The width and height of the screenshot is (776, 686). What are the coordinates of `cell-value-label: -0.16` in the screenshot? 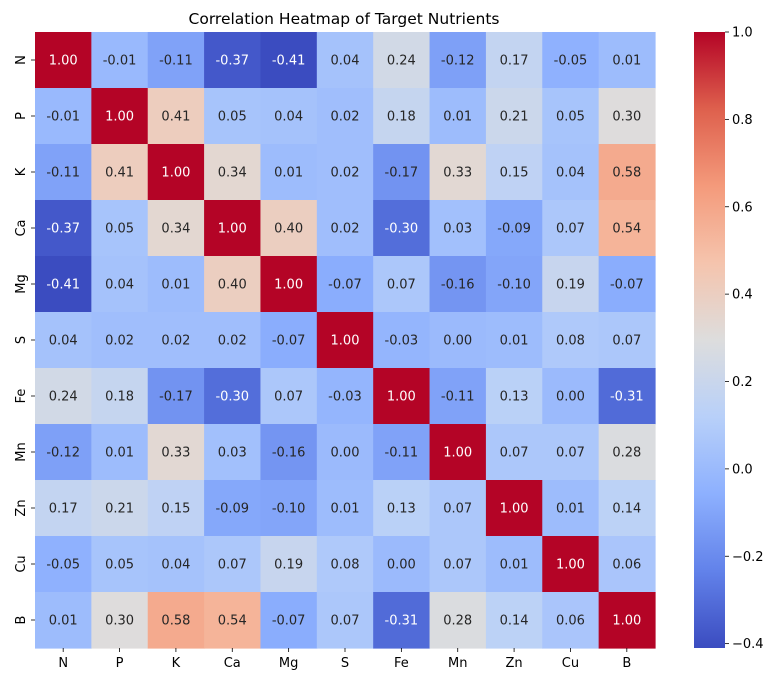 It's located at (458, 285).